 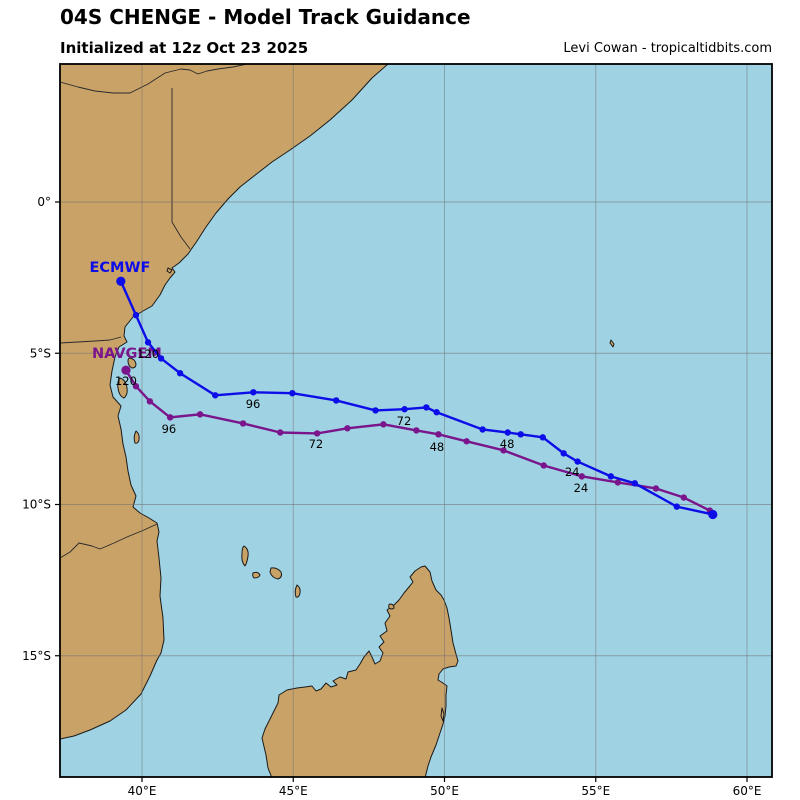 What do you see at coordinates (142, 791) in the screenshot?
I see `x-tick-label: 40°E` at bounding box center [142, 791].